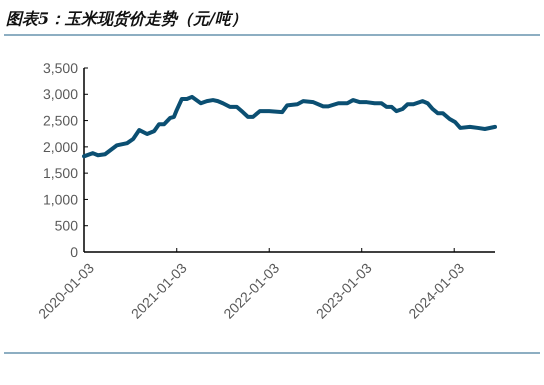 This screenshot has height=385, width=544. What do you see at coordinates (126, 18) in the screenshot?
I see `chart-title: 图表5：玉米现货价走势（元/吨）` at bounding box center [126, 18].